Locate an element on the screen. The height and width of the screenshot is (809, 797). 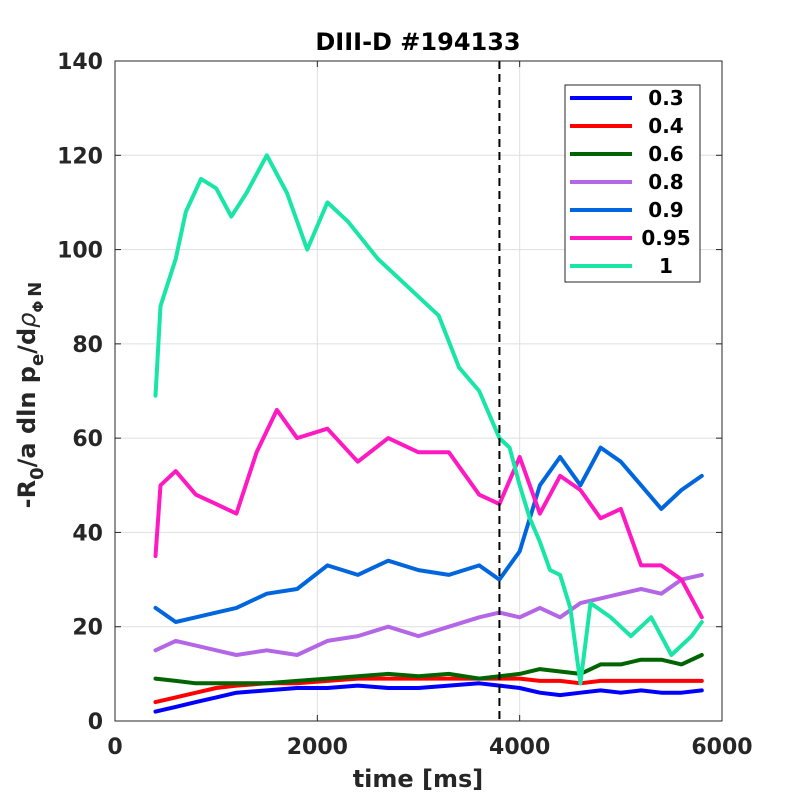
y-axis-title: -R0/a dln pe/dρΦN is located at coordinates (30, 395).